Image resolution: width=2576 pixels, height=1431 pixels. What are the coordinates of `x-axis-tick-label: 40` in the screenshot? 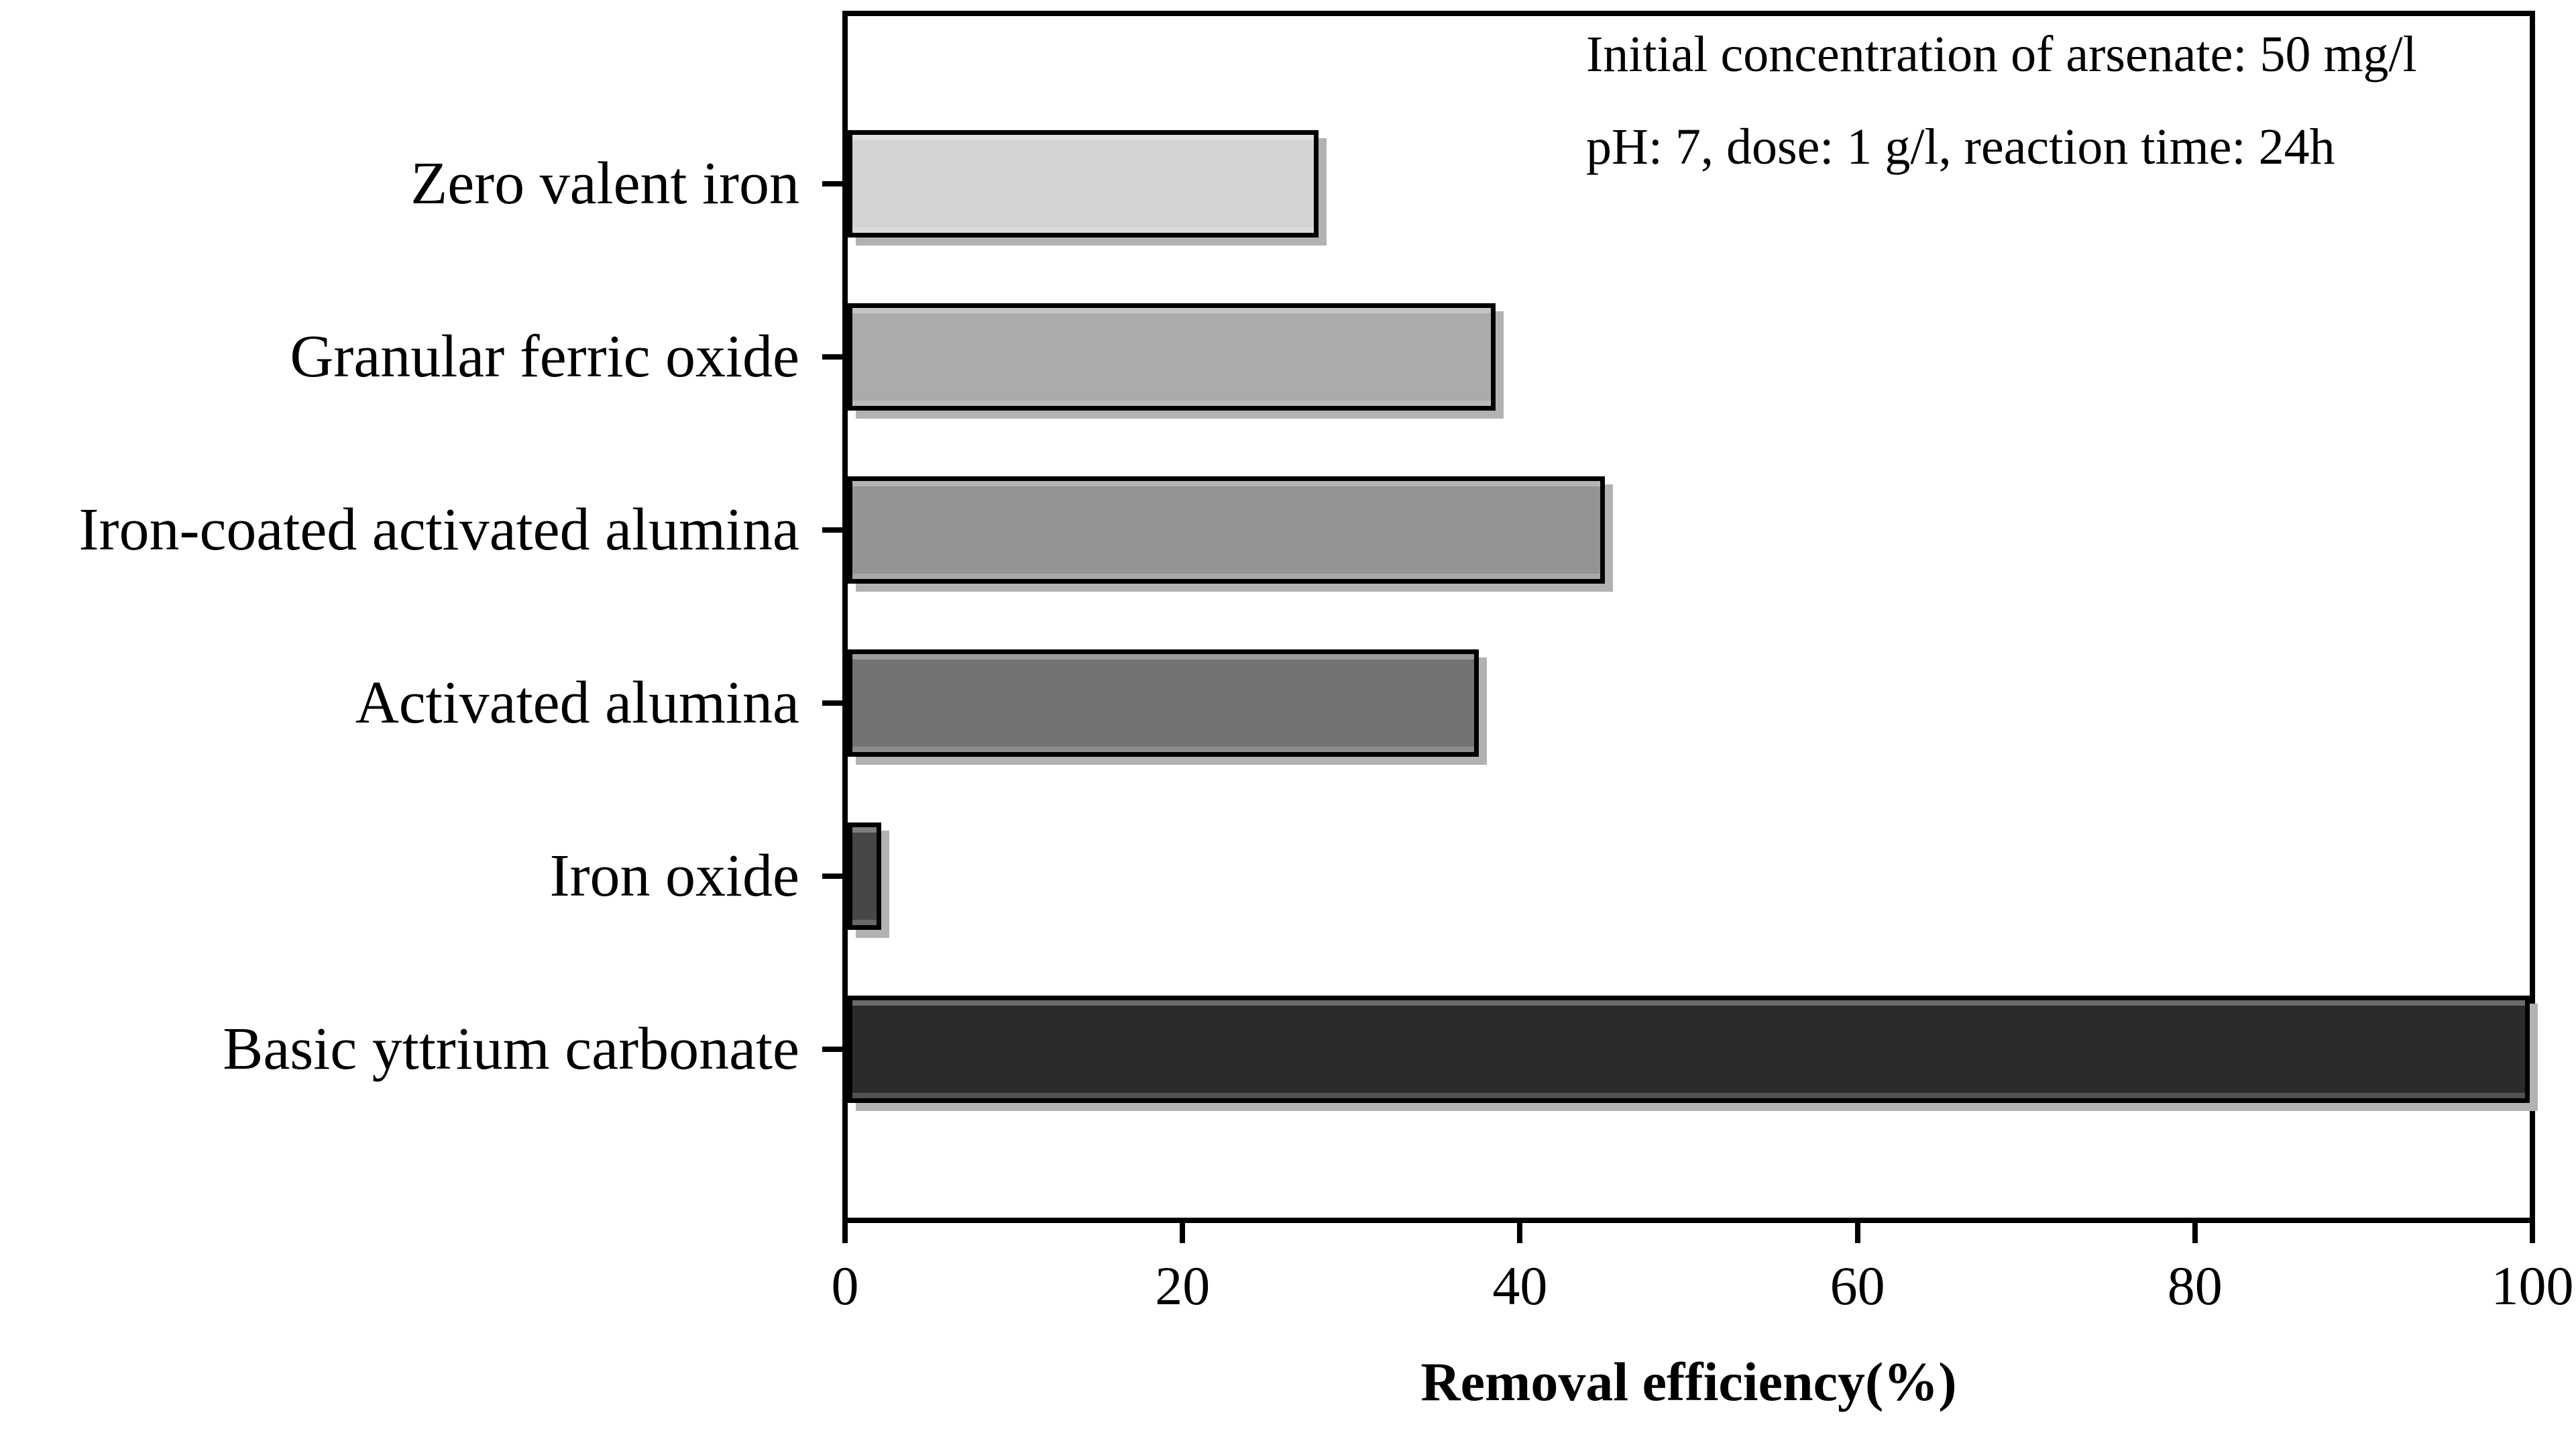 It's located at (1520, 1285).